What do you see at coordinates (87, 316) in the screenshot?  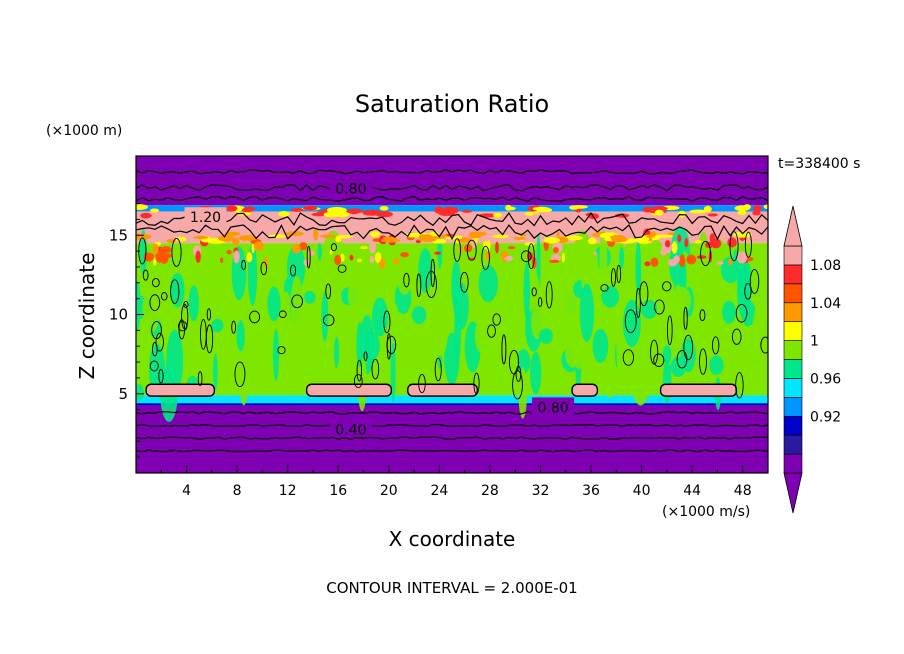 I see `y-axis-label: Z coordinate` at bounding box center [87, 316].